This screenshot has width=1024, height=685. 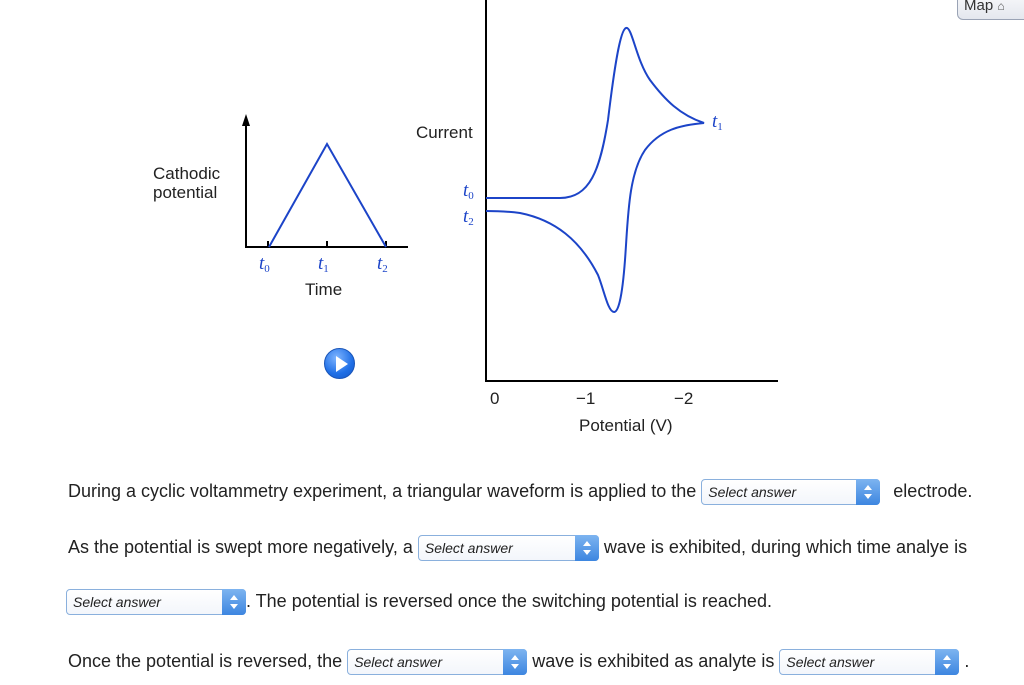 What do you see at coordinates (586, 398) in the screenshot?
I see `cv-x-tick-1: −1` at bounding box center [586, 398].